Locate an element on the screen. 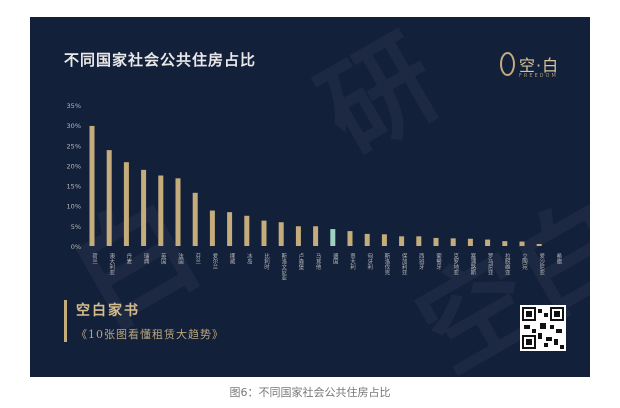 Image resolution: width=620 pixels, height=408 pixels. y-tick-label: 30% is located at coordinates (74, 126).